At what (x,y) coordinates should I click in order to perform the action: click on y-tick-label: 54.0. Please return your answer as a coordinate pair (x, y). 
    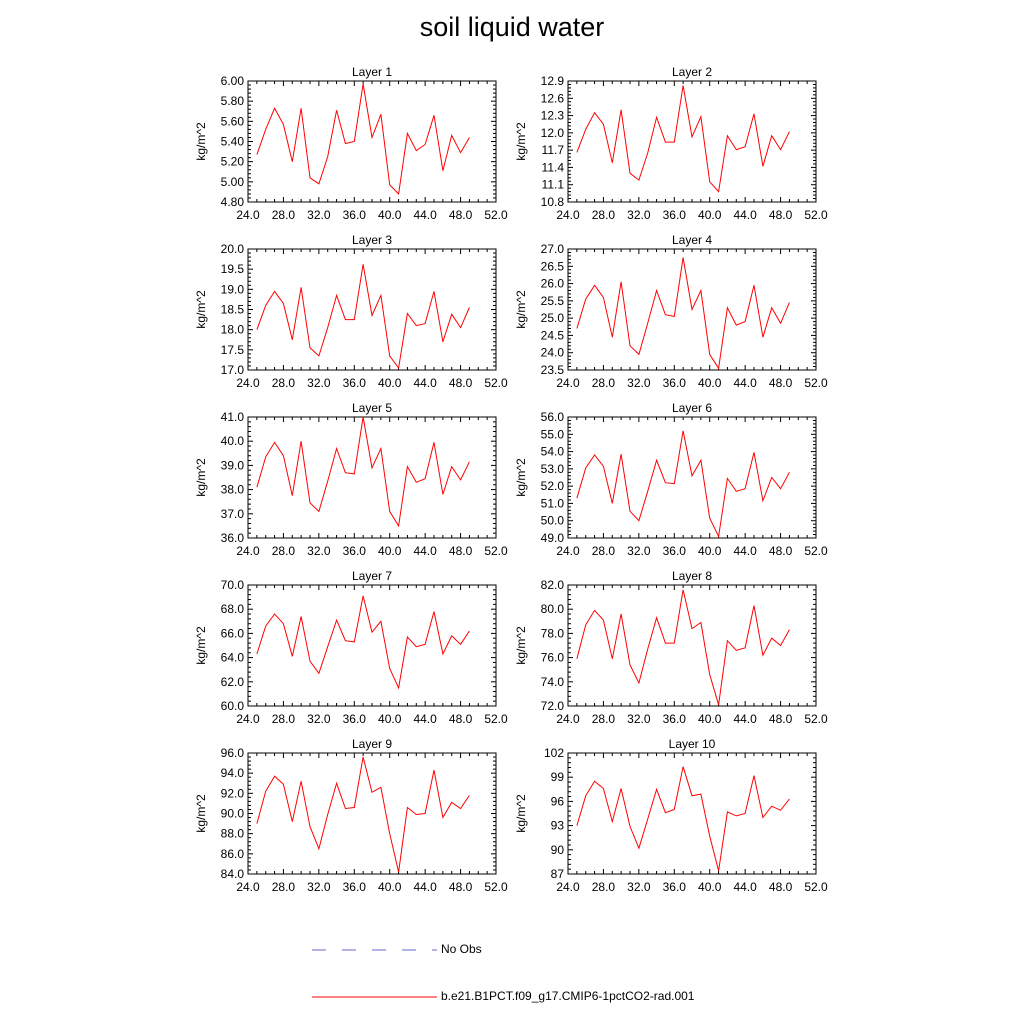
    Looking at the image, I should click on (553, 452).